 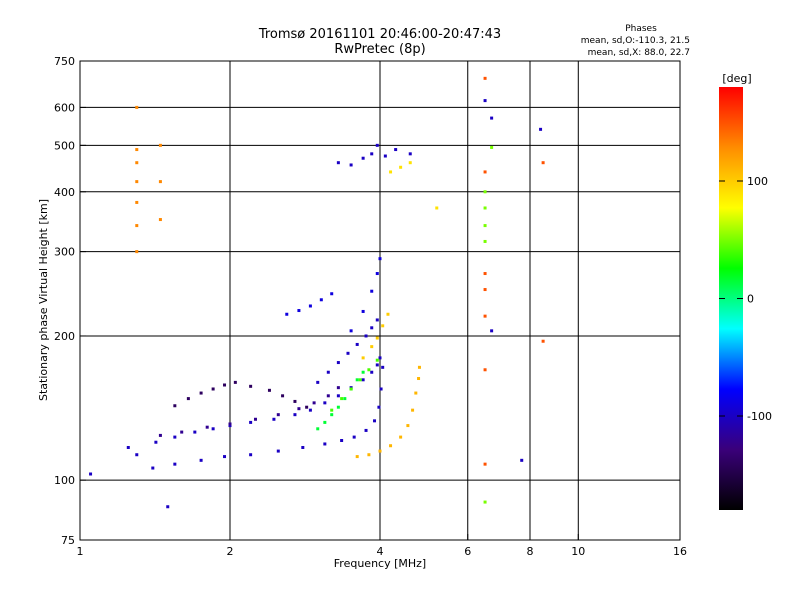 I want to click on chart-subtitle: RwPretec (8p), so click(x=379, y=49).